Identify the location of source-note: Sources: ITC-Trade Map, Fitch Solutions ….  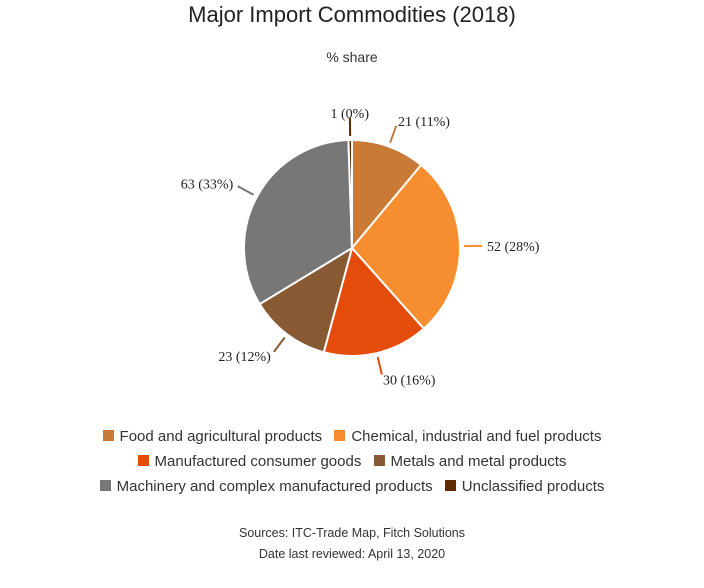
(352, 544).